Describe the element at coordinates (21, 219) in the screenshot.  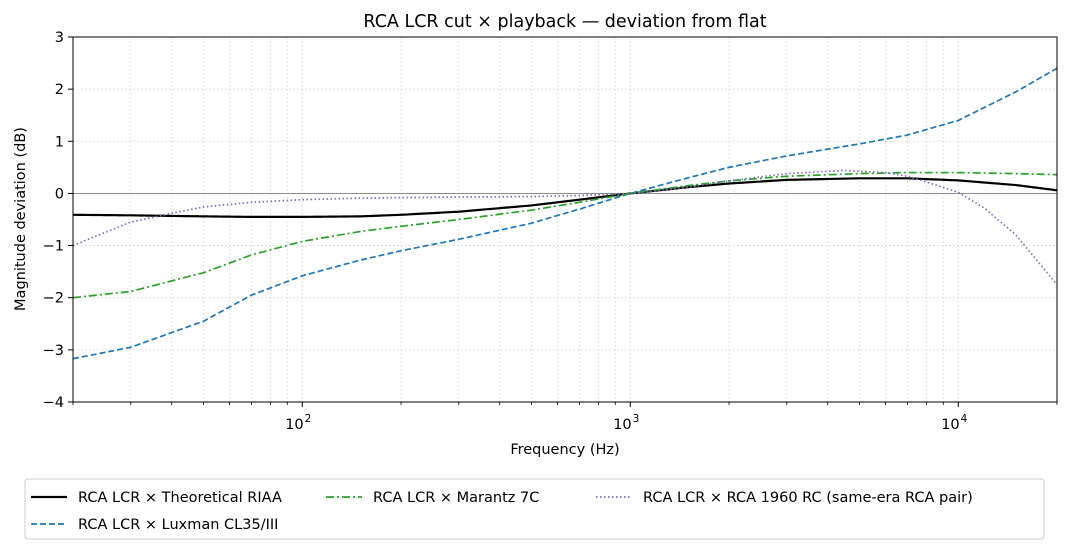
I see `y-axis-label: Magnitude deviation (dB)` at that location.